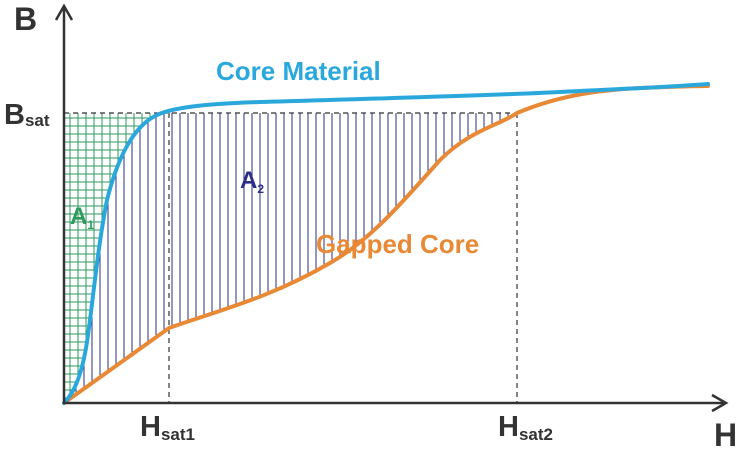 This screenshot has width=738, height=450. What do you see at coordinates (725, 433) in the screenshot?
I see `x-axis-label: H` at bounding box center [725, 433].